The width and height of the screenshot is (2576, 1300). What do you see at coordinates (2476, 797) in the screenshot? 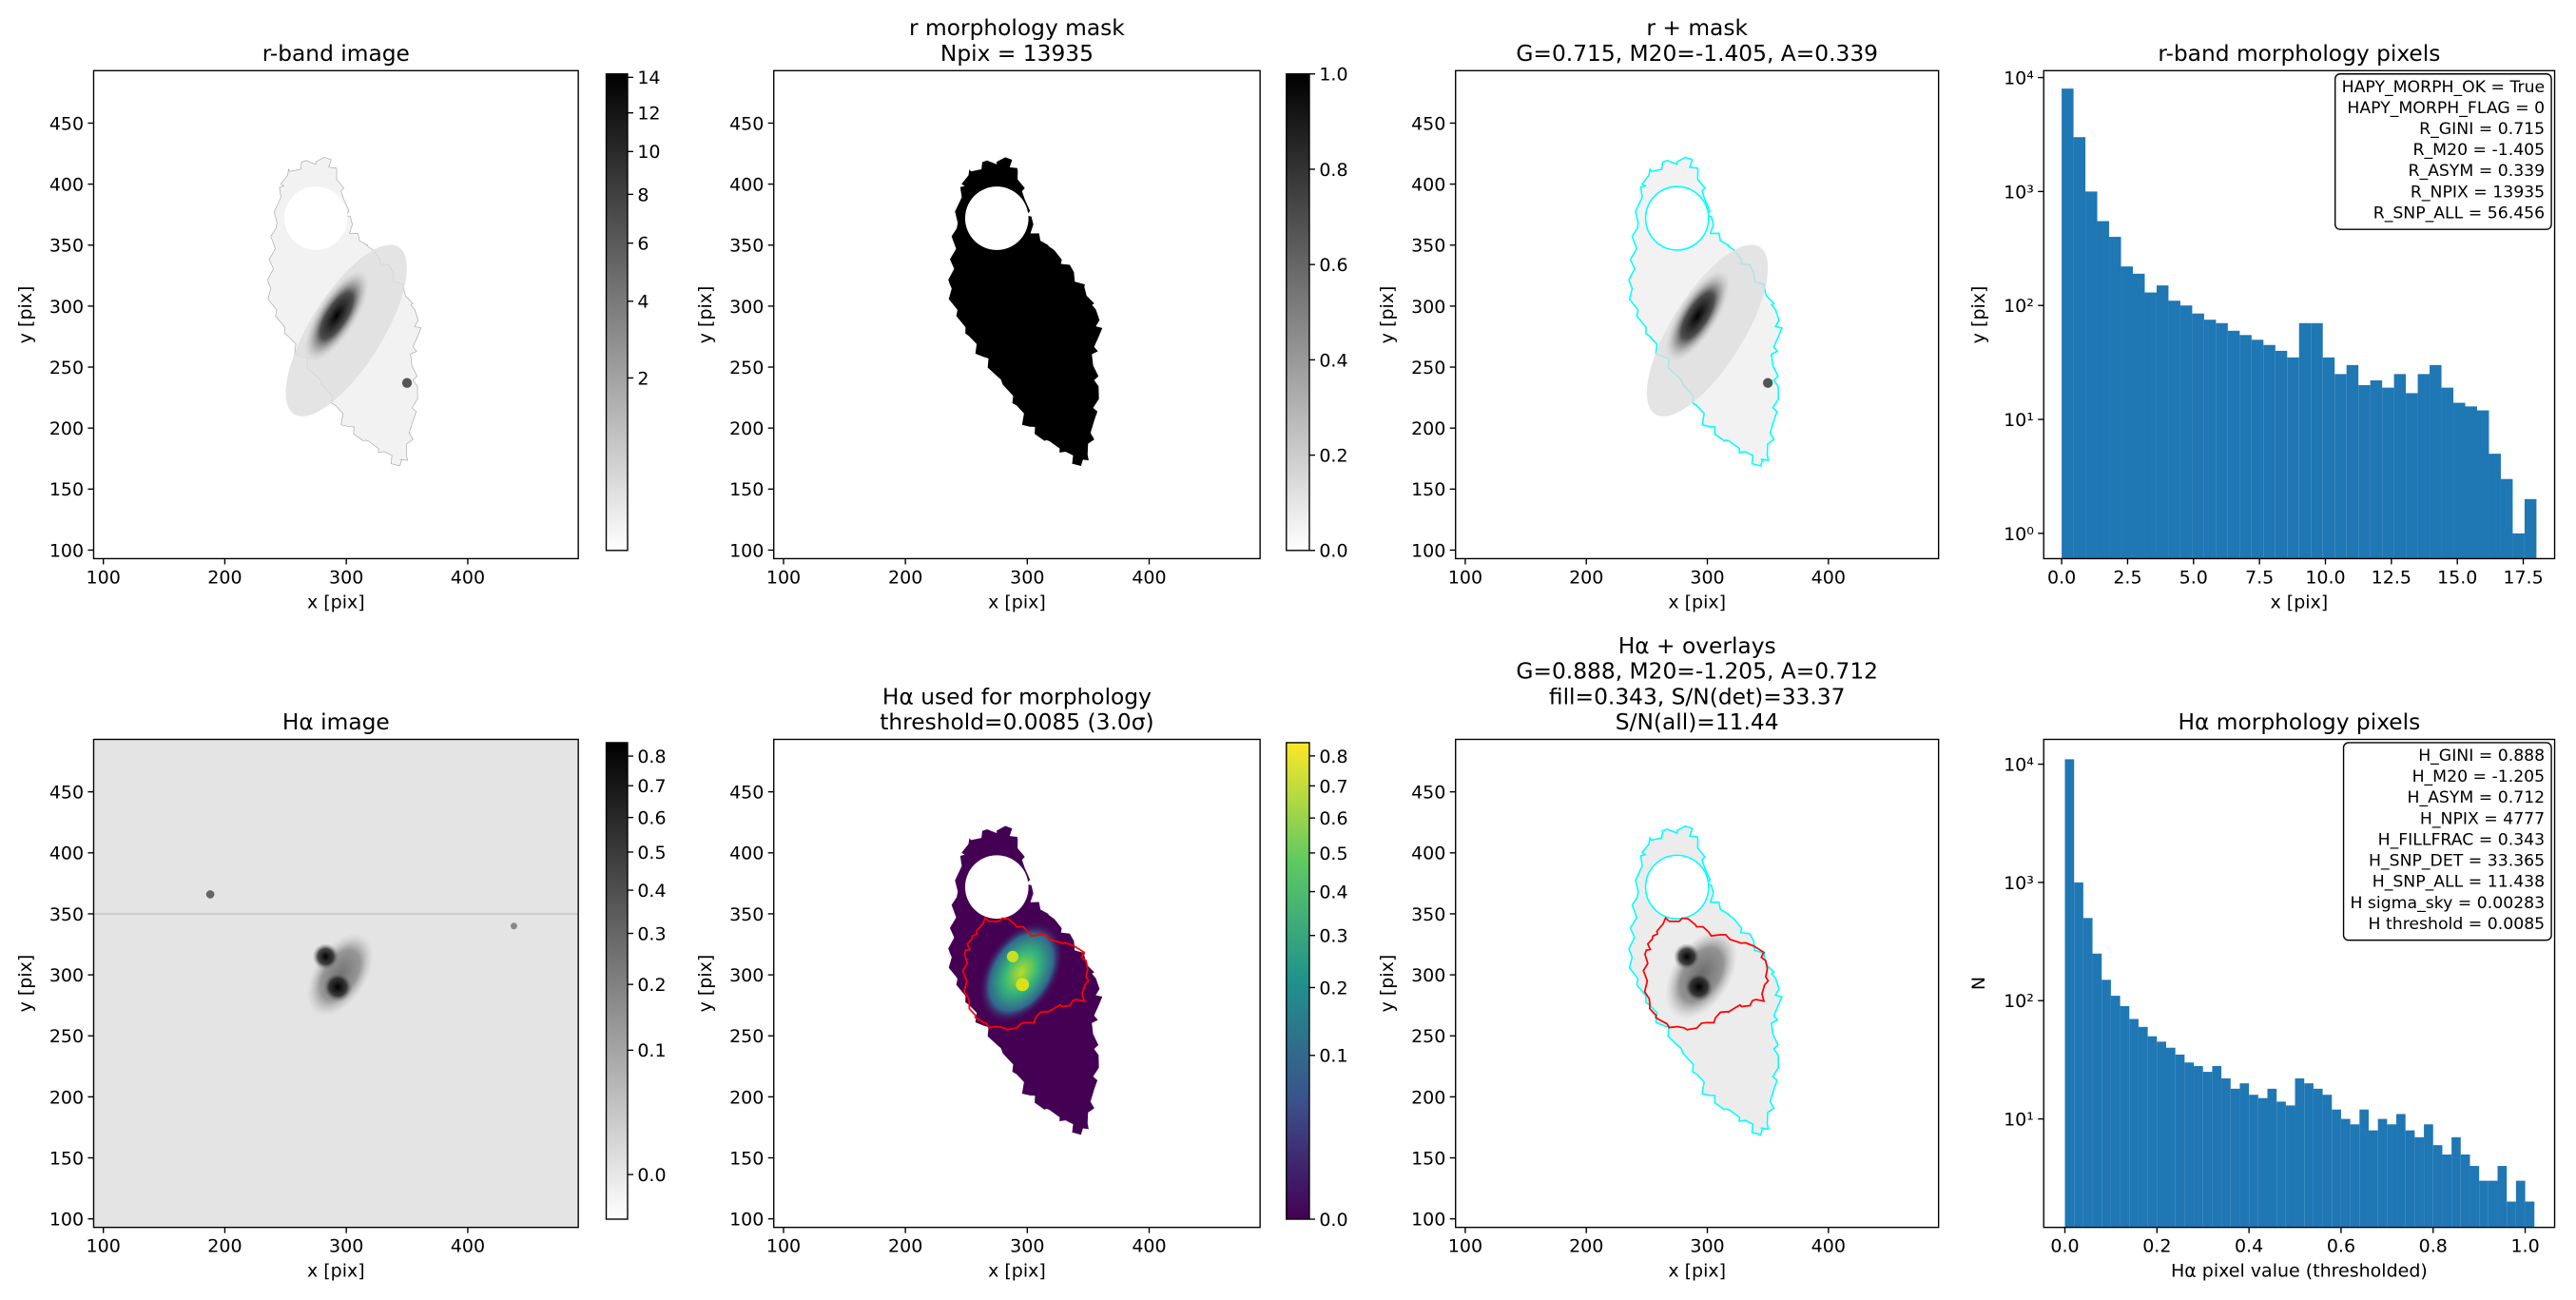
I see `stats-line: H_ASYM = 0.712` at bounding box center [2476, 797].